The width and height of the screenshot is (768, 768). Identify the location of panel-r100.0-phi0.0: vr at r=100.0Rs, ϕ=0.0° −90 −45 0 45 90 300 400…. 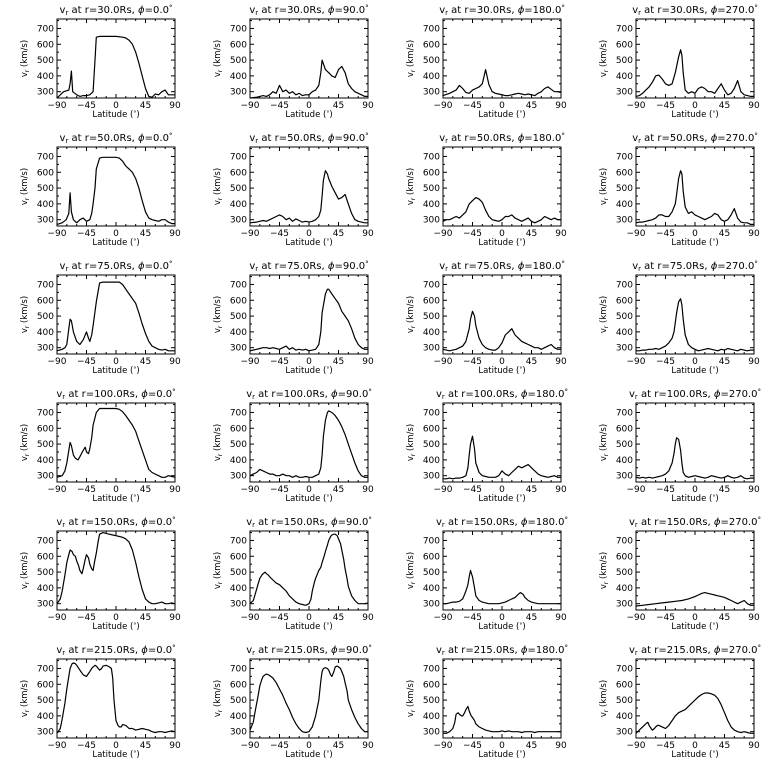
(100, 446).